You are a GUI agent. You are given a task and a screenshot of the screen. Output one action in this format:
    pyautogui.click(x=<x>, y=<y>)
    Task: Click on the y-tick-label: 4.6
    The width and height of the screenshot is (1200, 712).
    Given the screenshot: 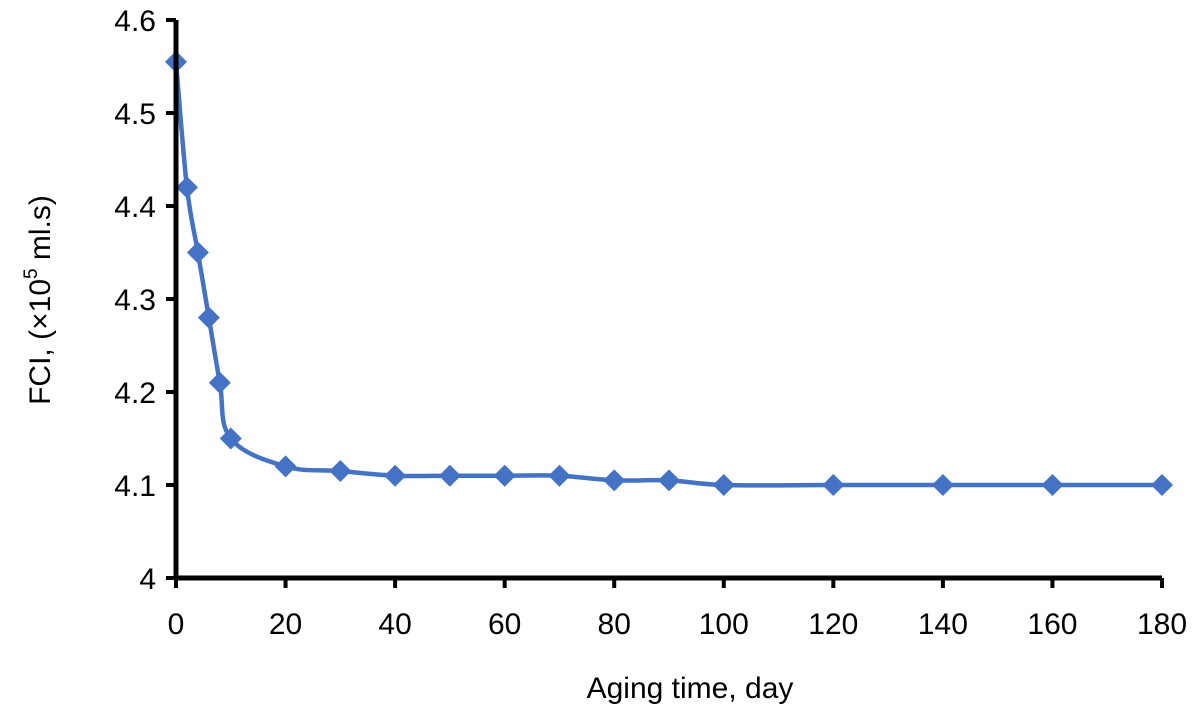 What is the action you would take?
    pyautogui.click(x=135, y=21)
    